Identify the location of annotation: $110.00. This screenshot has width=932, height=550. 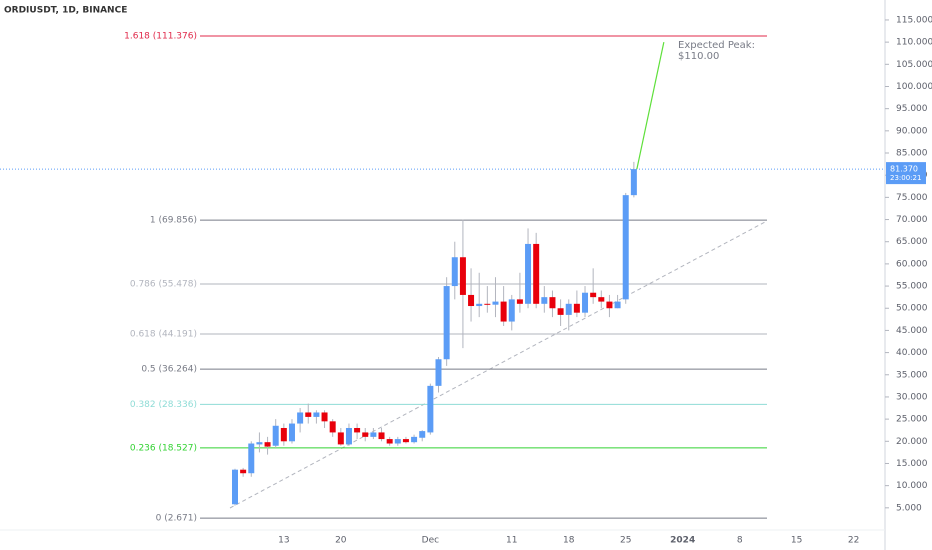
(698, 56).